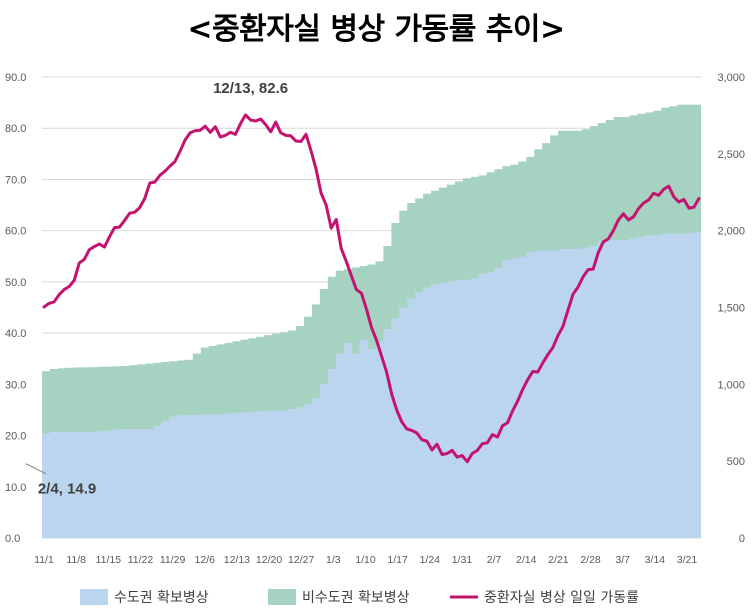 The width and height of the screenshot is (752, 615). Describe the element at coordinates (15, 437) in the screenshot. I see `left-tick-label: 20.0` at that location.